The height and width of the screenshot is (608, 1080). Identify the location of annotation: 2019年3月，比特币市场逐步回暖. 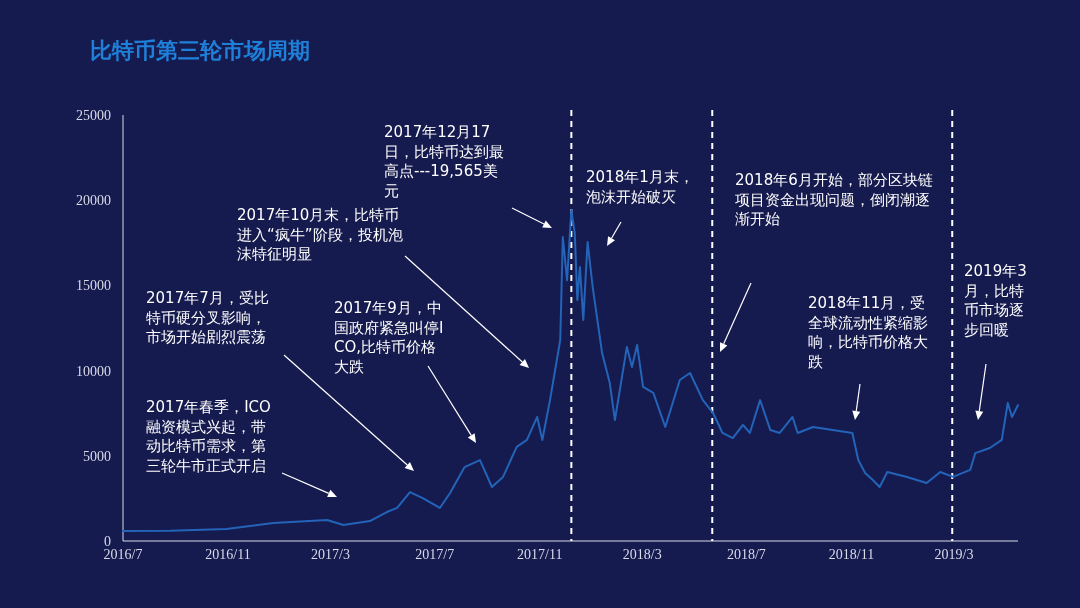
(995, 300).